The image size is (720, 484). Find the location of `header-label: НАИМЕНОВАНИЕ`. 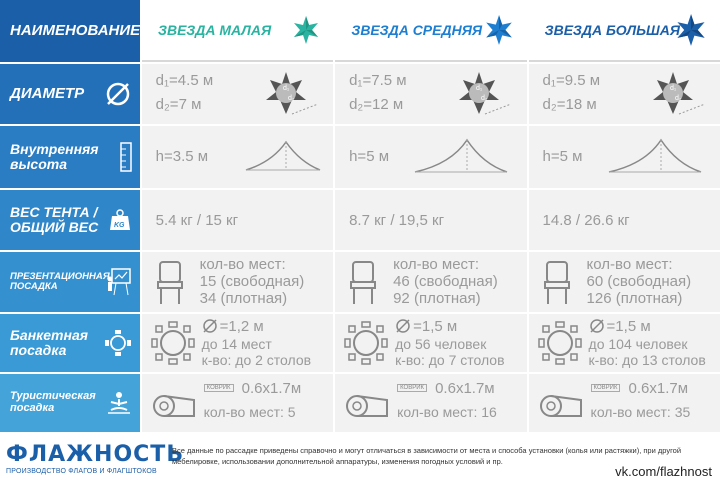

header-label: НАИМЕНОВАНИЕ is located at coordinates (75, 31).